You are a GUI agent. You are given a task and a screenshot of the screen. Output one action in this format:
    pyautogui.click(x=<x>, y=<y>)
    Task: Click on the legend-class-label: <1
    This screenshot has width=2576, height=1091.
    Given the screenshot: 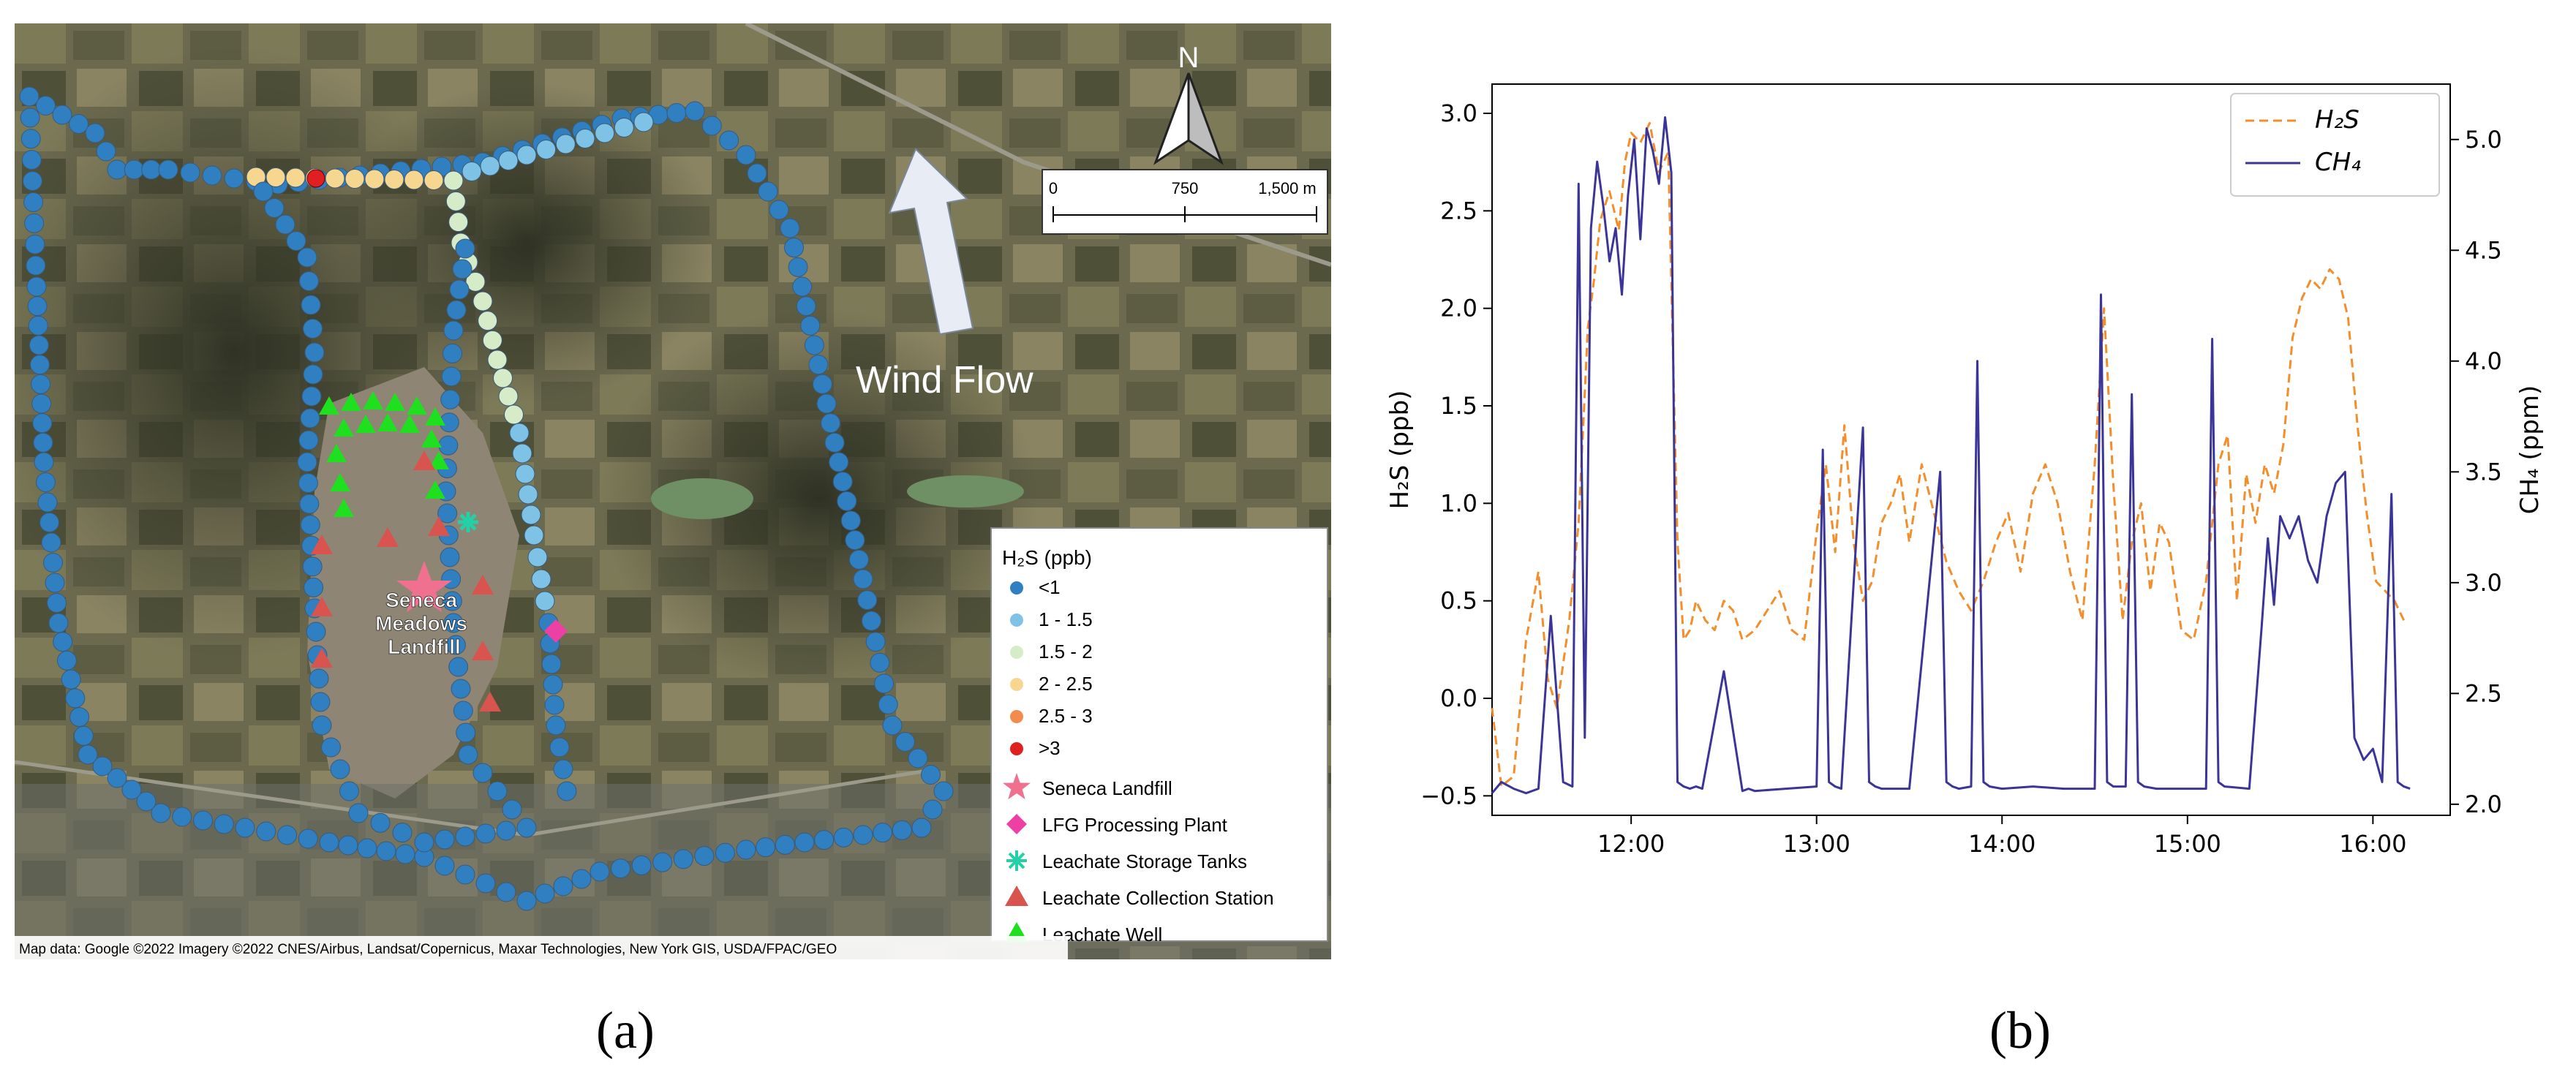 What is the action you would take?
    pyautogui.click(x=1050, y=587)
    